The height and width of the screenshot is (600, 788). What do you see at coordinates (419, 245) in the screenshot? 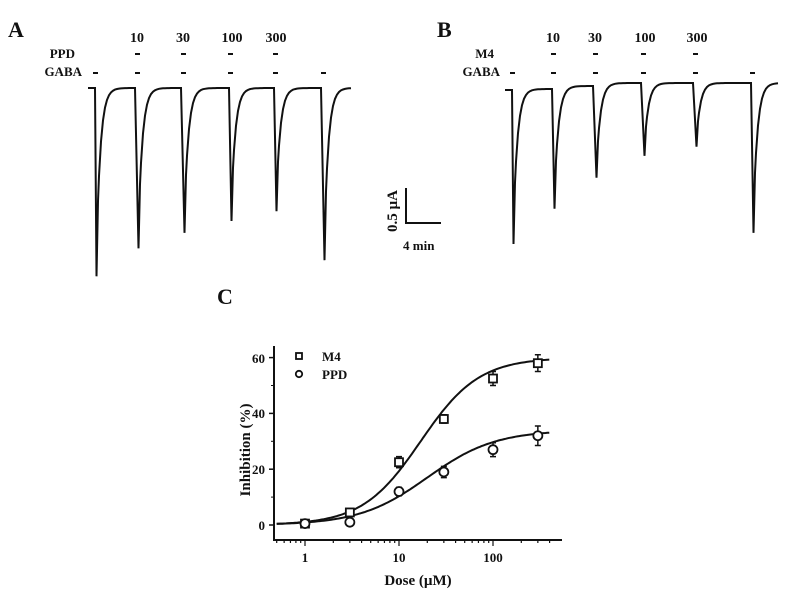
I see `scale-bar-time-label: 4 min` at bounding box center [419, 245].